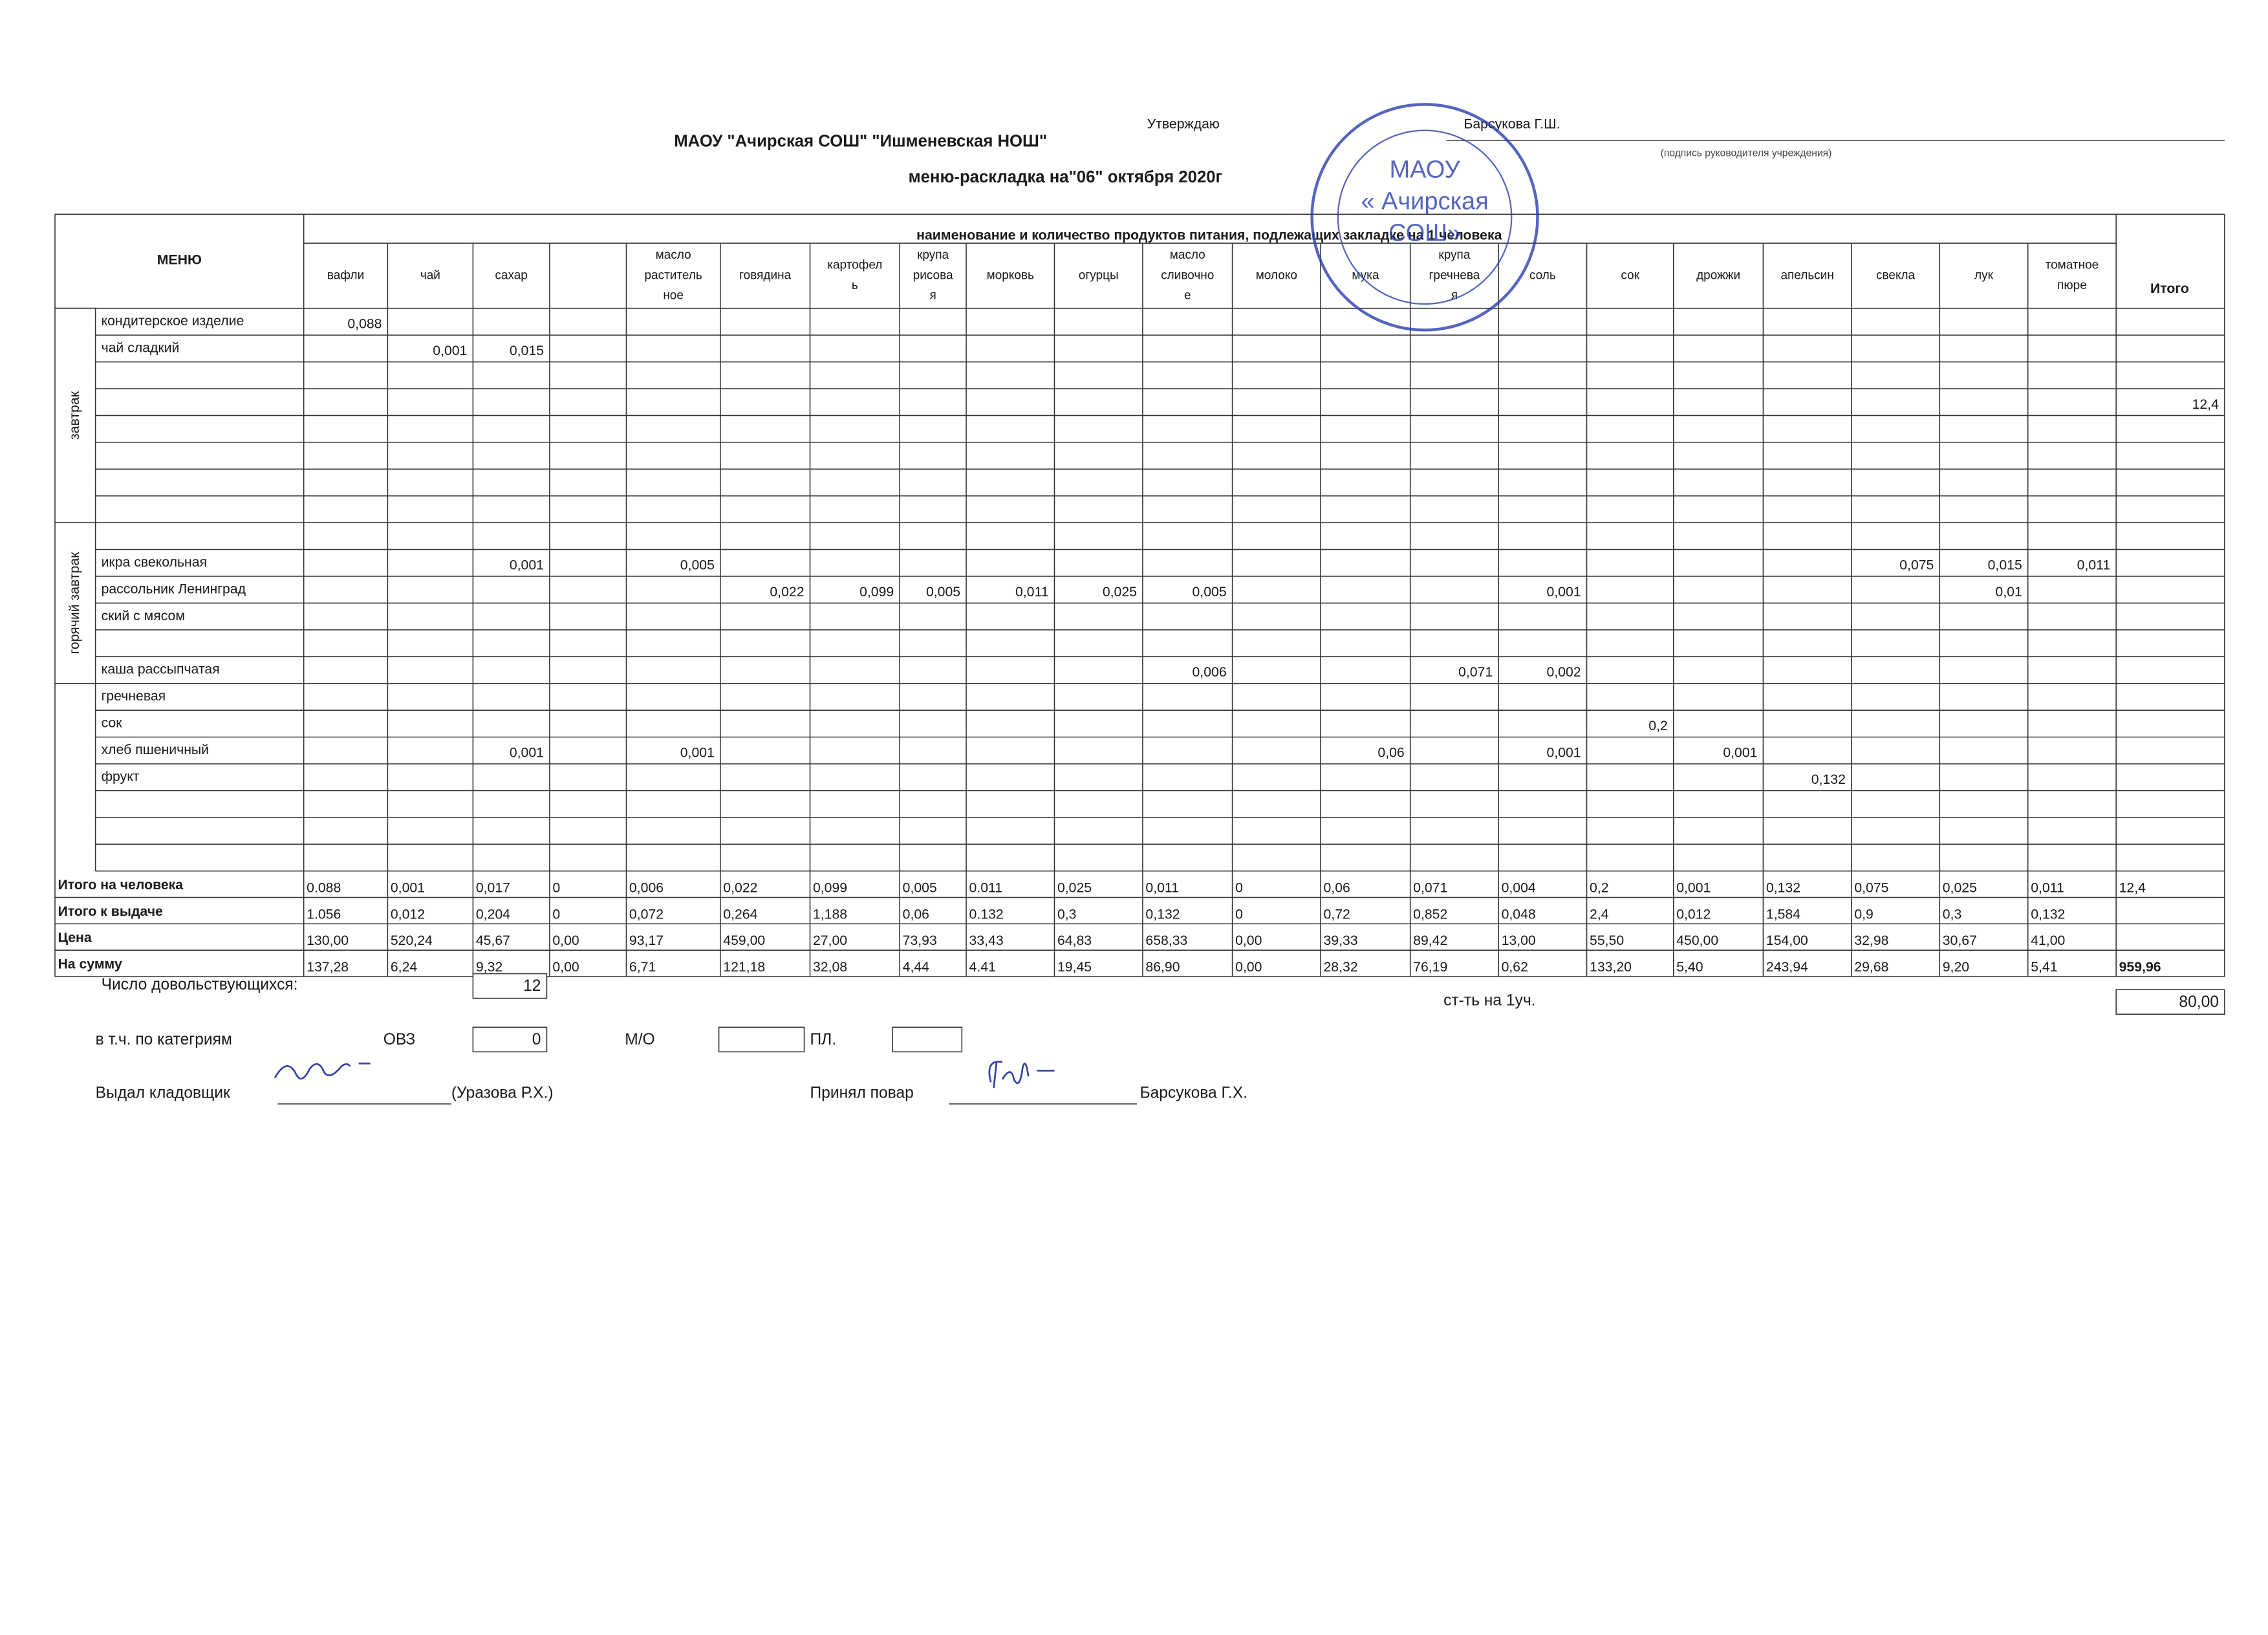 This screenshot has height=1635, width=2268. Describe the element at coordinates (156, 749) in the screenshot. I see `menu-item: хлеб пшеничный` at that location.